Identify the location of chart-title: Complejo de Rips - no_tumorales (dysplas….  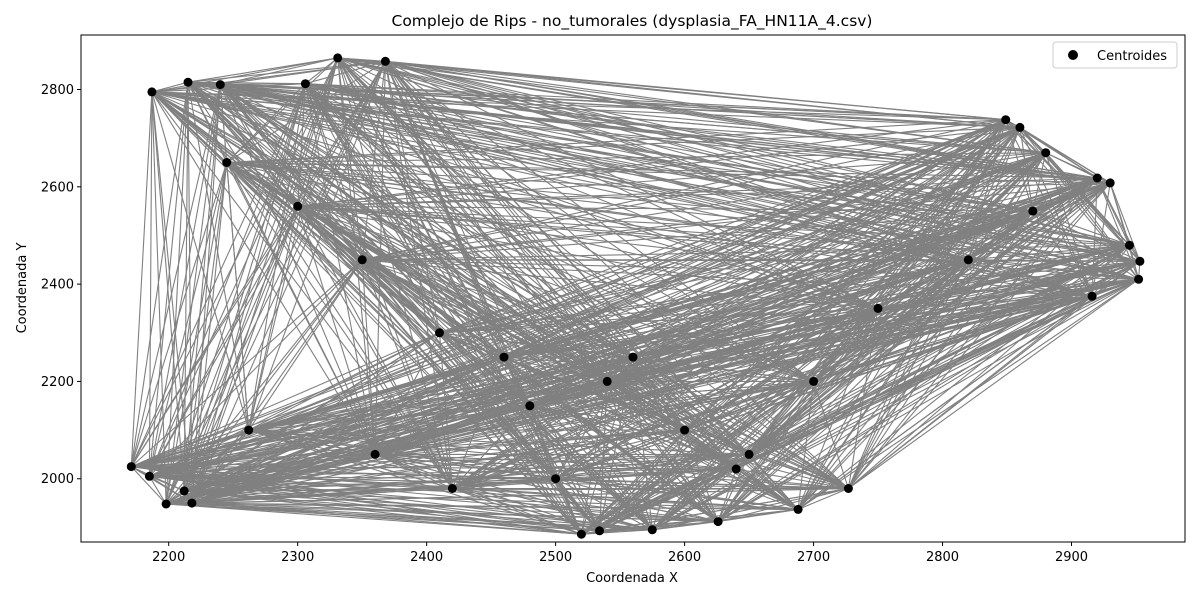
(632, 21).